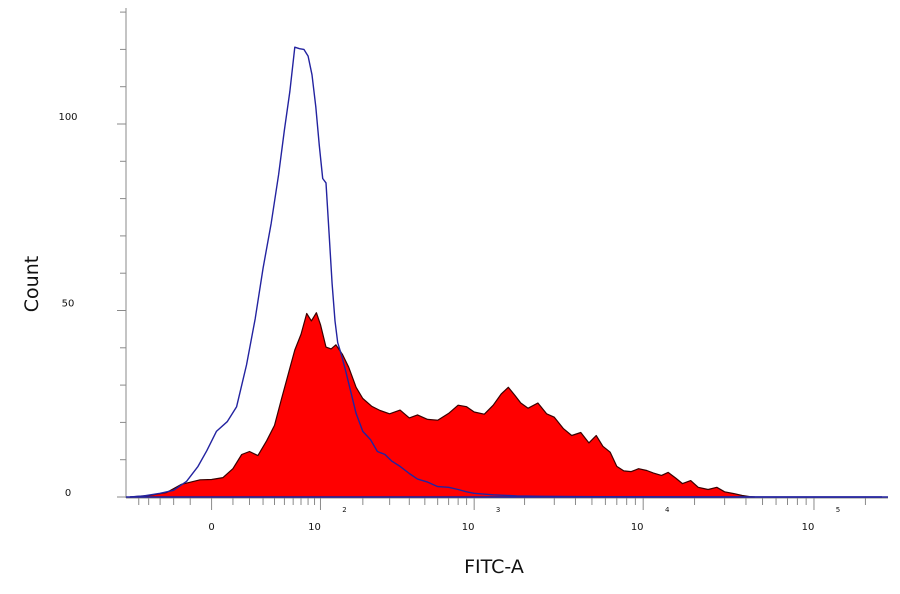 Image resolution: width=900 pixels, height=594 pixels. Describe the element at coordinates (650, 519) in the screenshot. I see `x-tick-label: 10 4` at that location.